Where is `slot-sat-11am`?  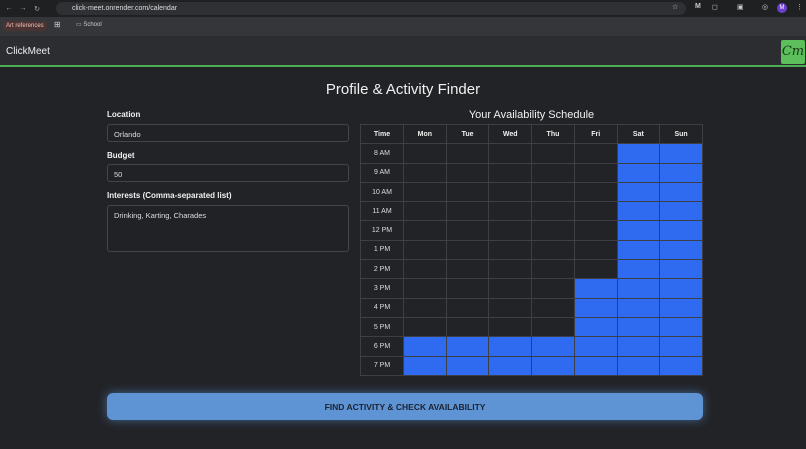
slot-sat-11am is located at coordinates (638, 211).